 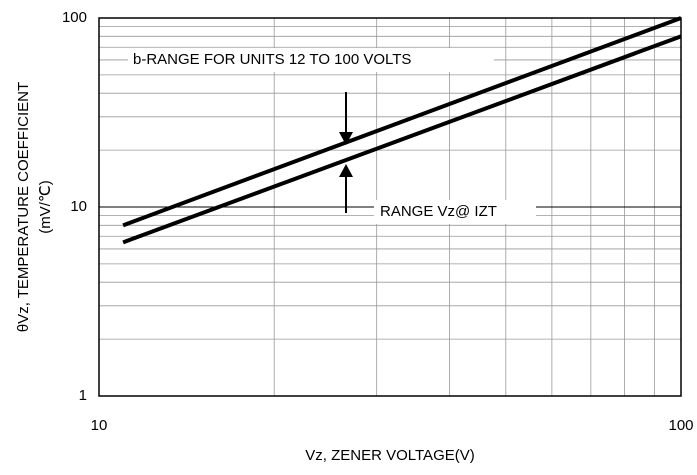 What do you see at coordinates (438, 211) in the screenshot?
I see `annotation: RANGE Vz@ IZT` at bounding box center [438, 211].